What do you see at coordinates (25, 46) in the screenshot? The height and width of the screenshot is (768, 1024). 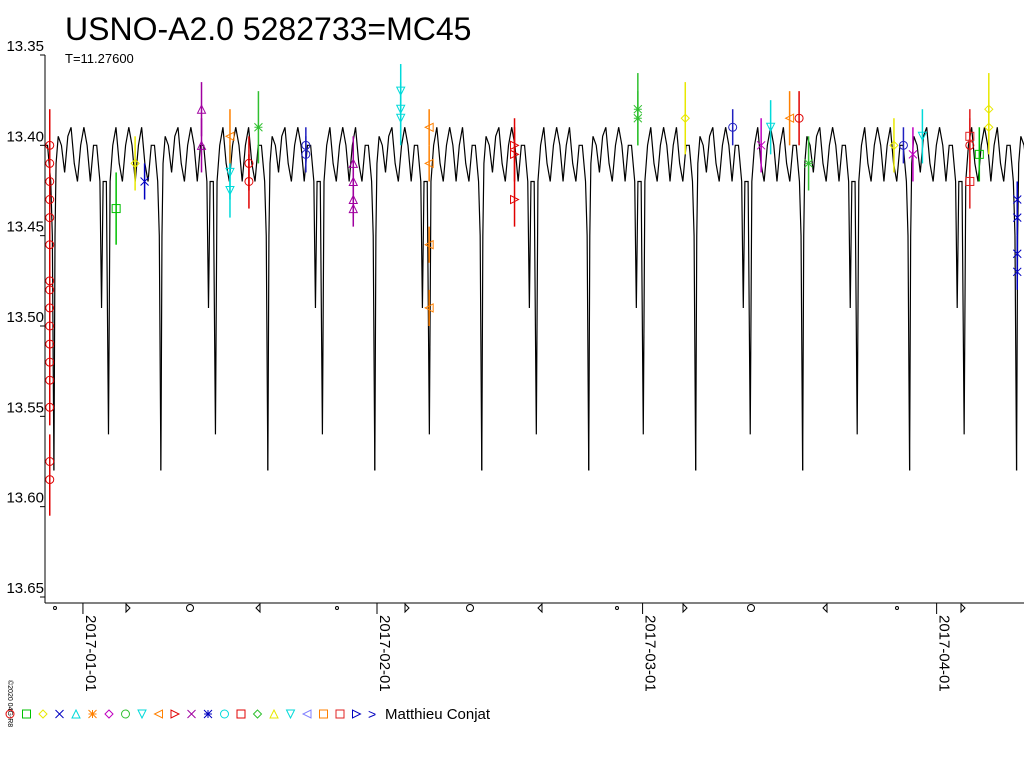 I see `y-tick-label: 13.35` at bounding box center [25, 46].